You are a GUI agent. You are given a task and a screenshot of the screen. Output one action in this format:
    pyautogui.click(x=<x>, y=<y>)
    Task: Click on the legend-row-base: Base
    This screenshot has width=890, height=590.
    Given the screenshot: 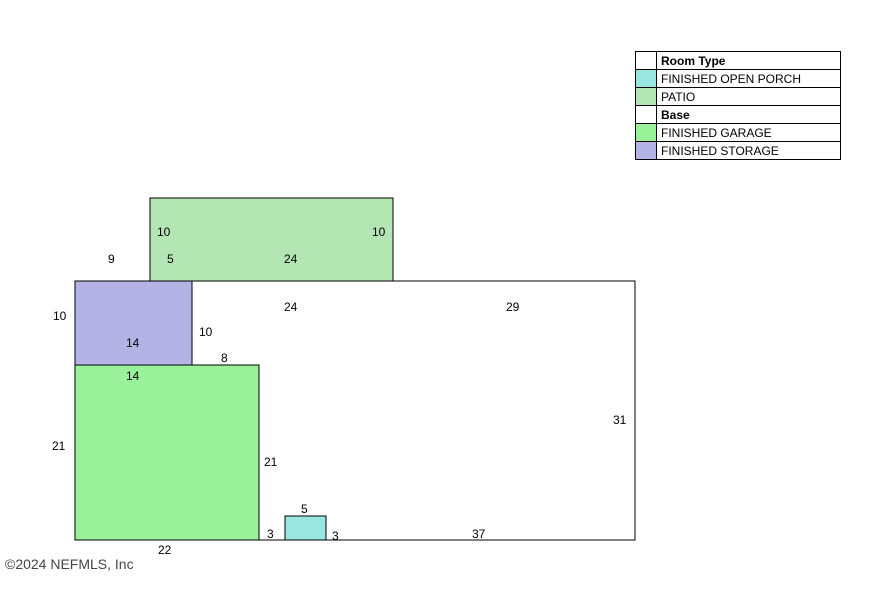 What is the action you would take?
    pyautogui.click(x=738, y=114)
    